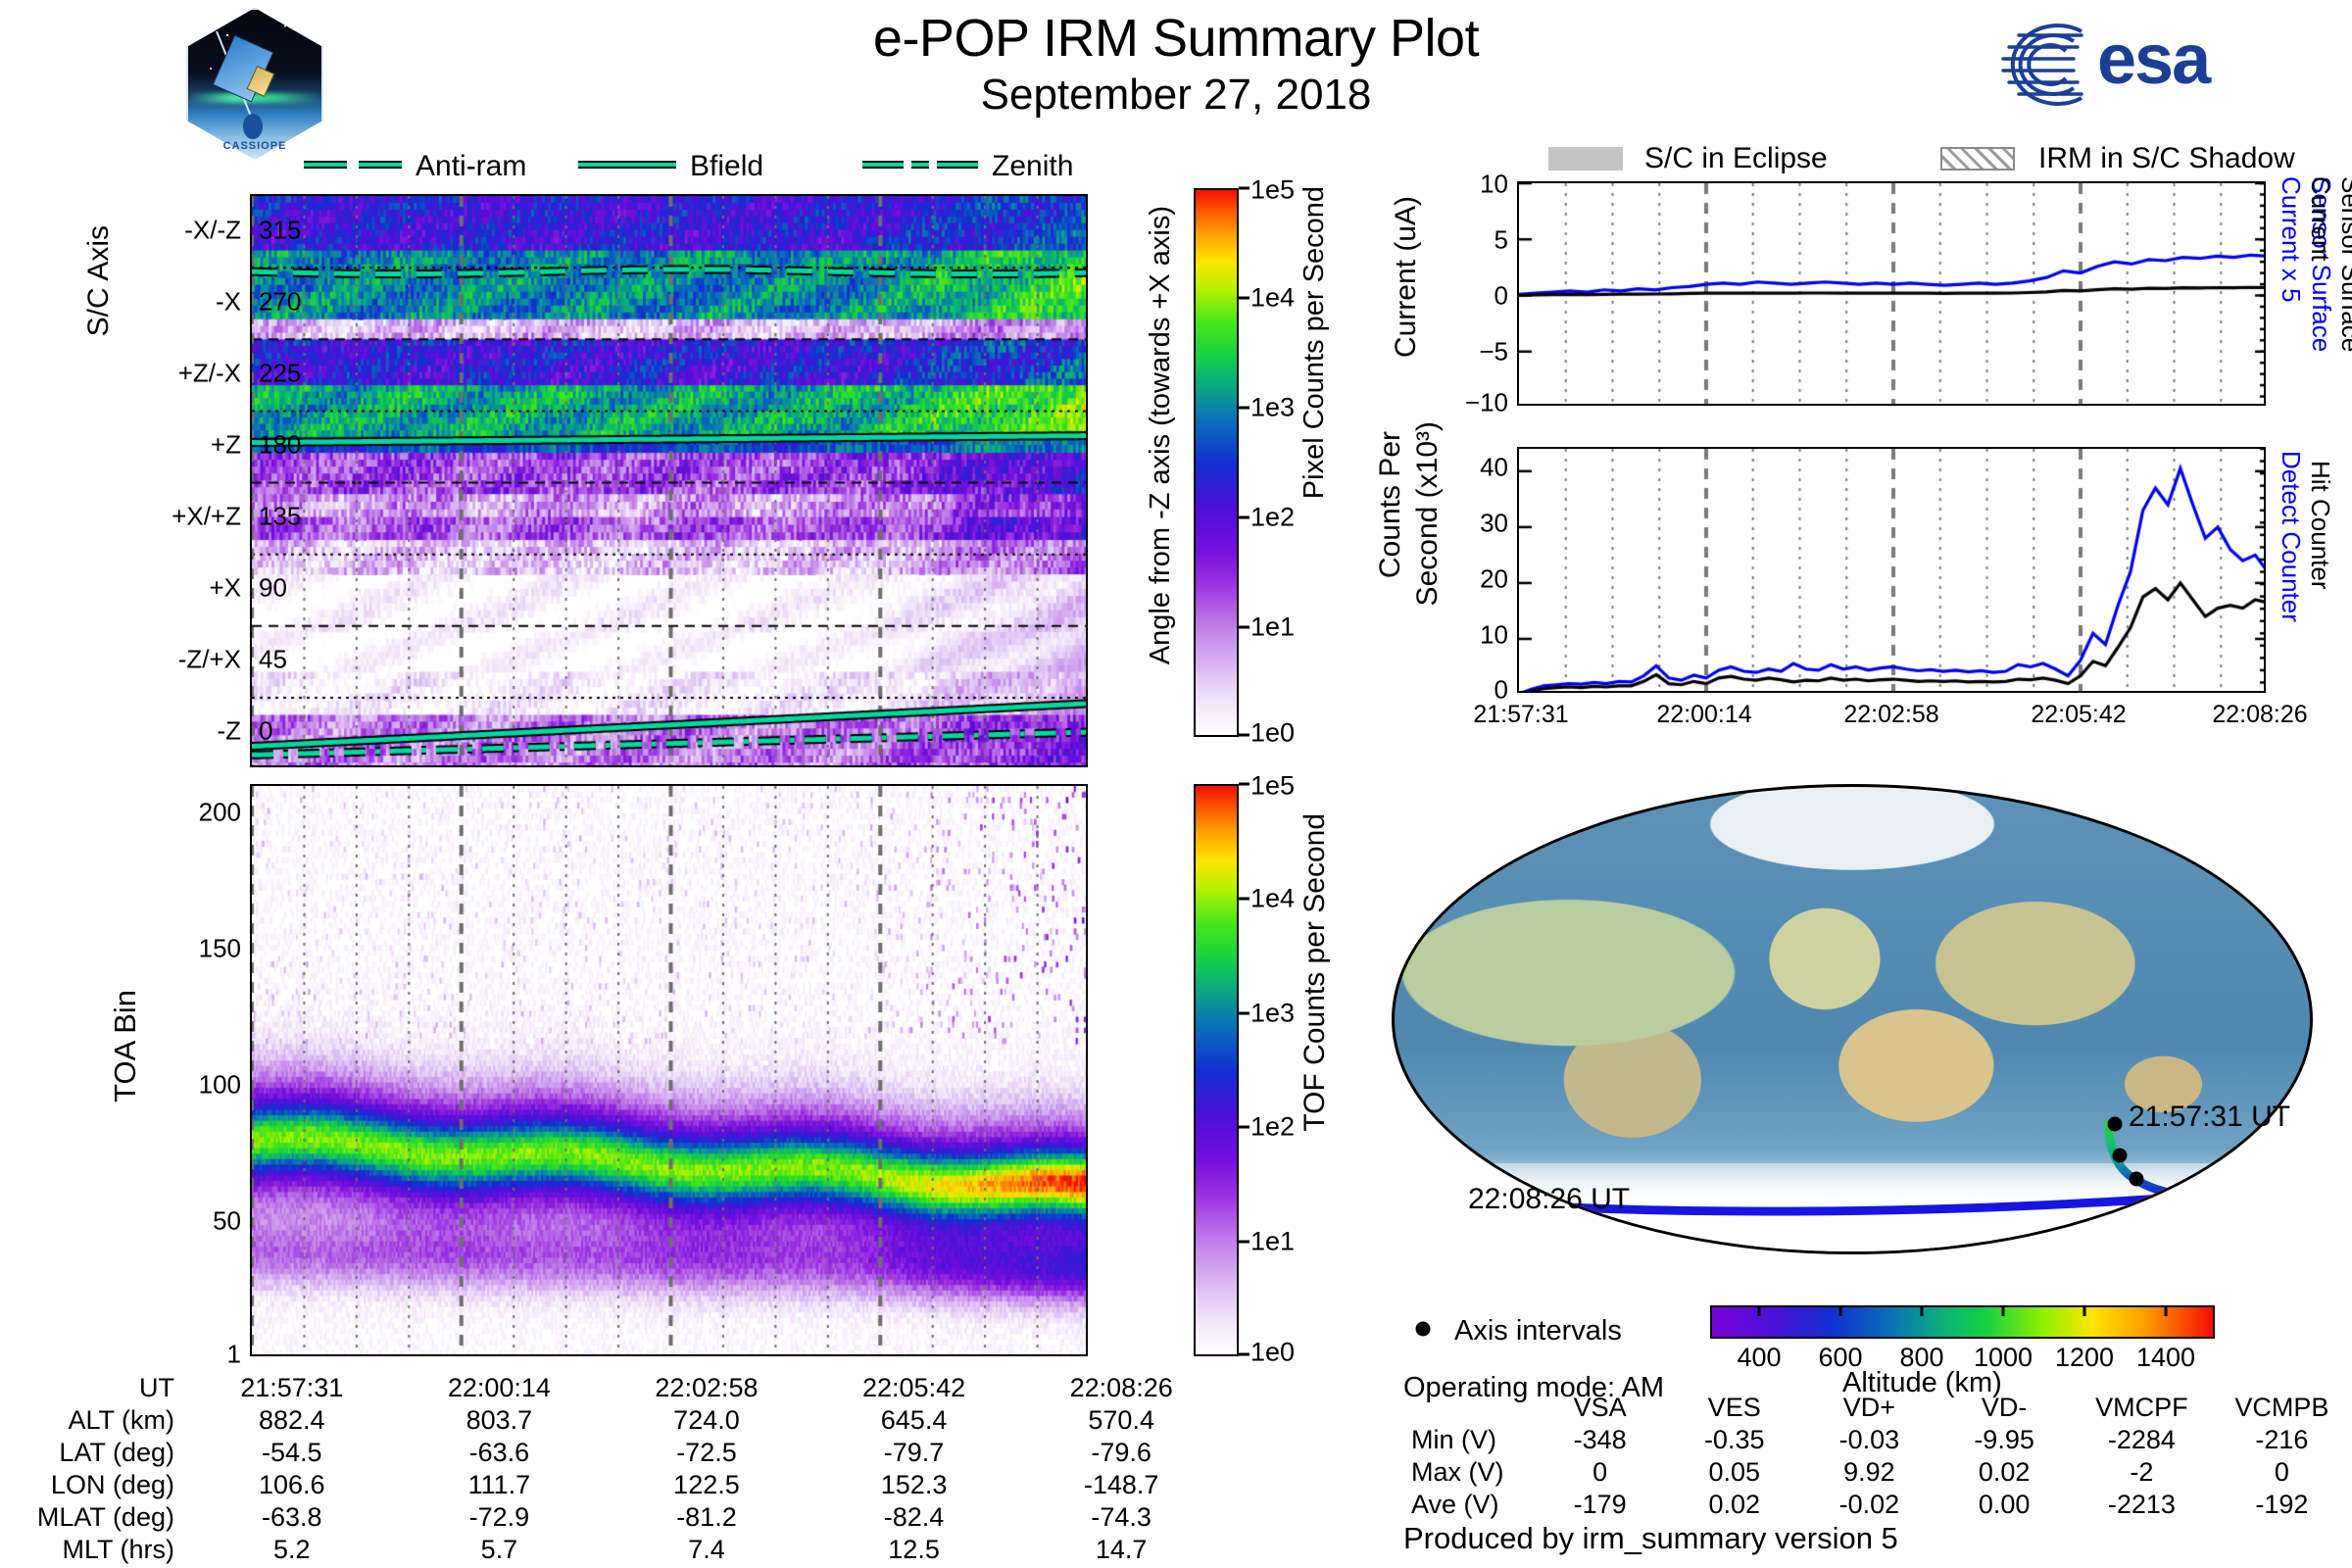 The height and width of the screenshot is (1568, 2352). I want to click on legend-swatch-bfield, so click(627, 165).